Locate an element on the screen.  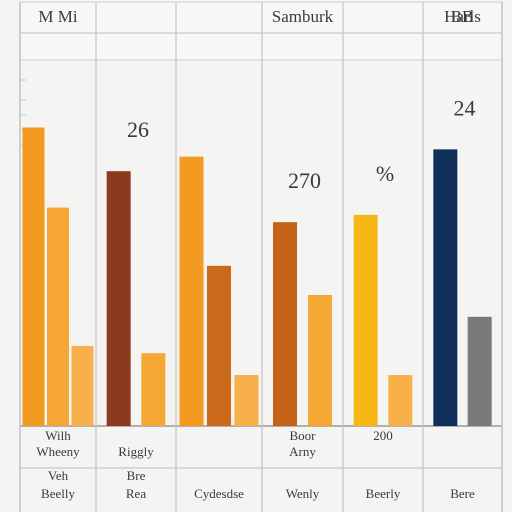
header-band is located at coordinates (261, 31).